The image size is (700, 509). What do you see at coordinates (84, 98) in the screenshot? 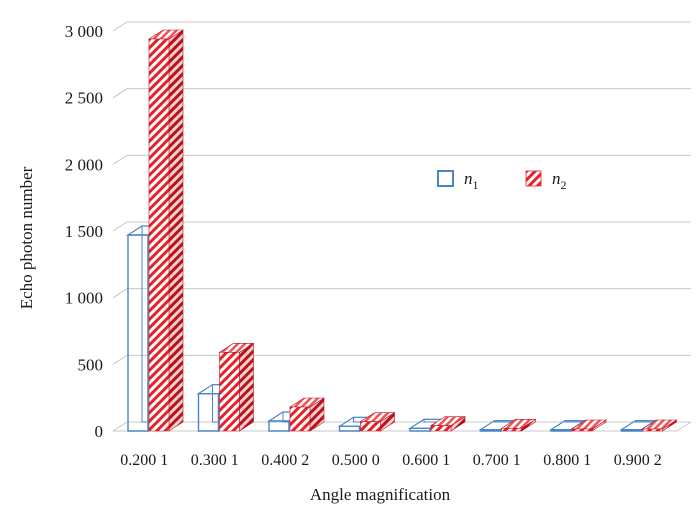
I see `y-tick-label: 2 500` at bounding box center [84, 98].